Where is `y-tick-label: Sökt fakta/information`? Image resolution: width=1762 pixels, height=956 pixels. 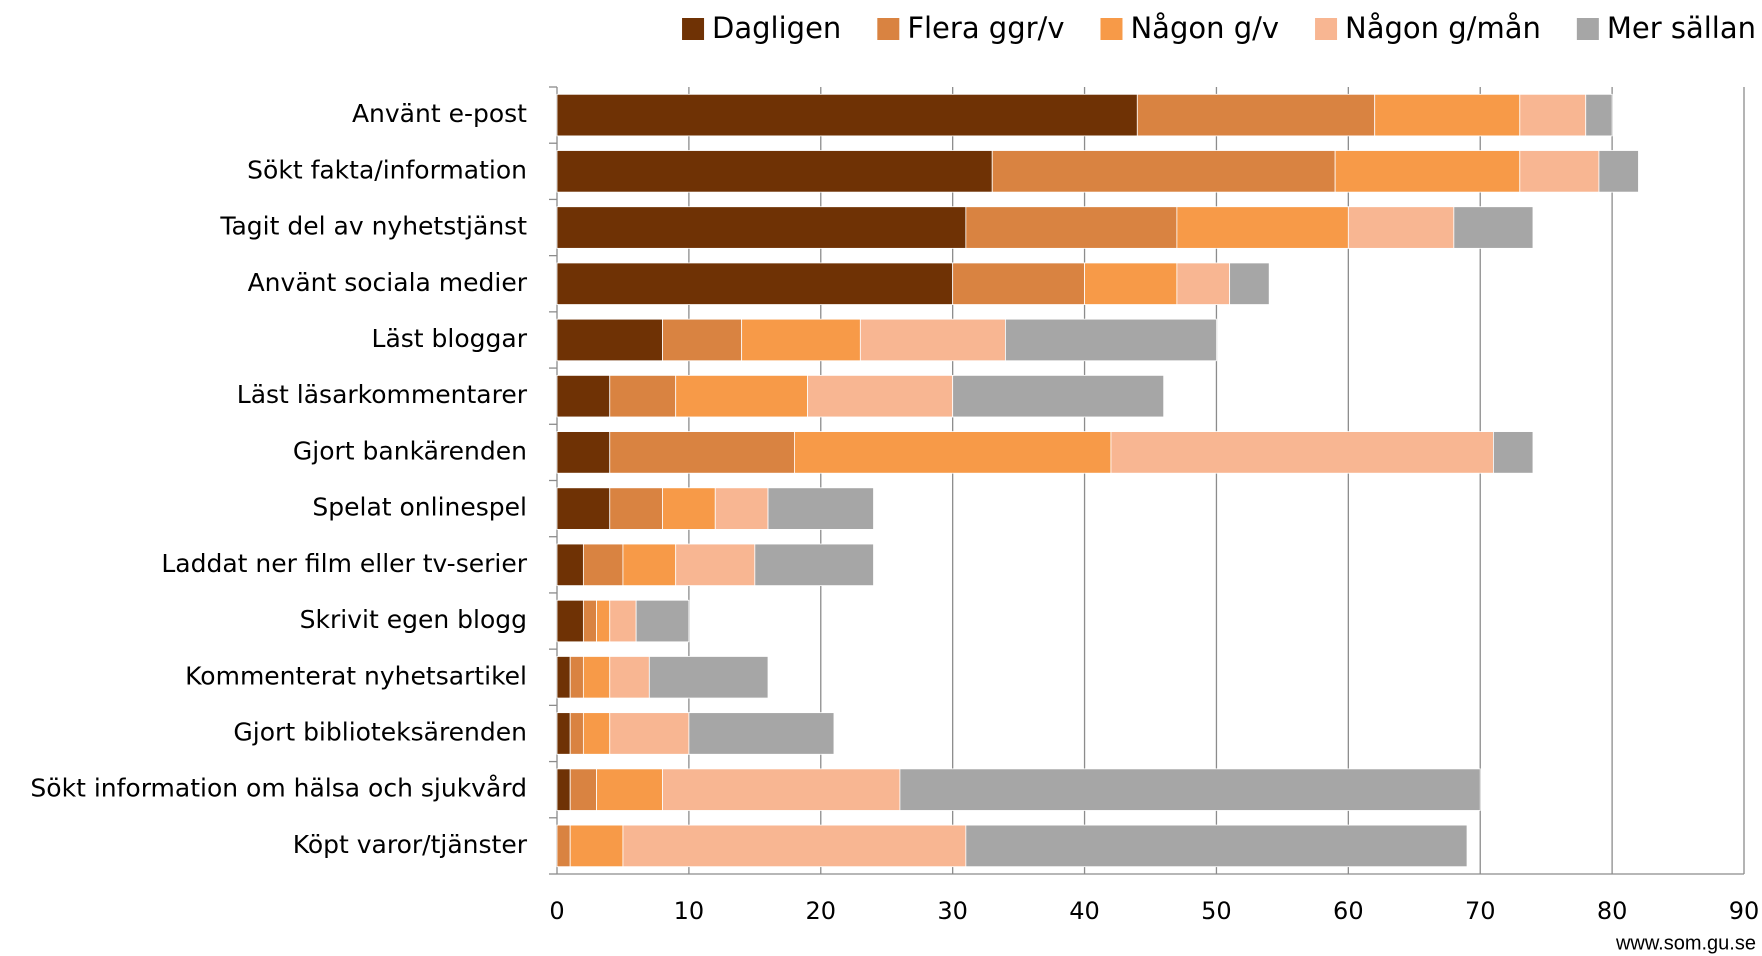 y-tick-label: Sökt fakta/information is located at coordinates (387, 169).